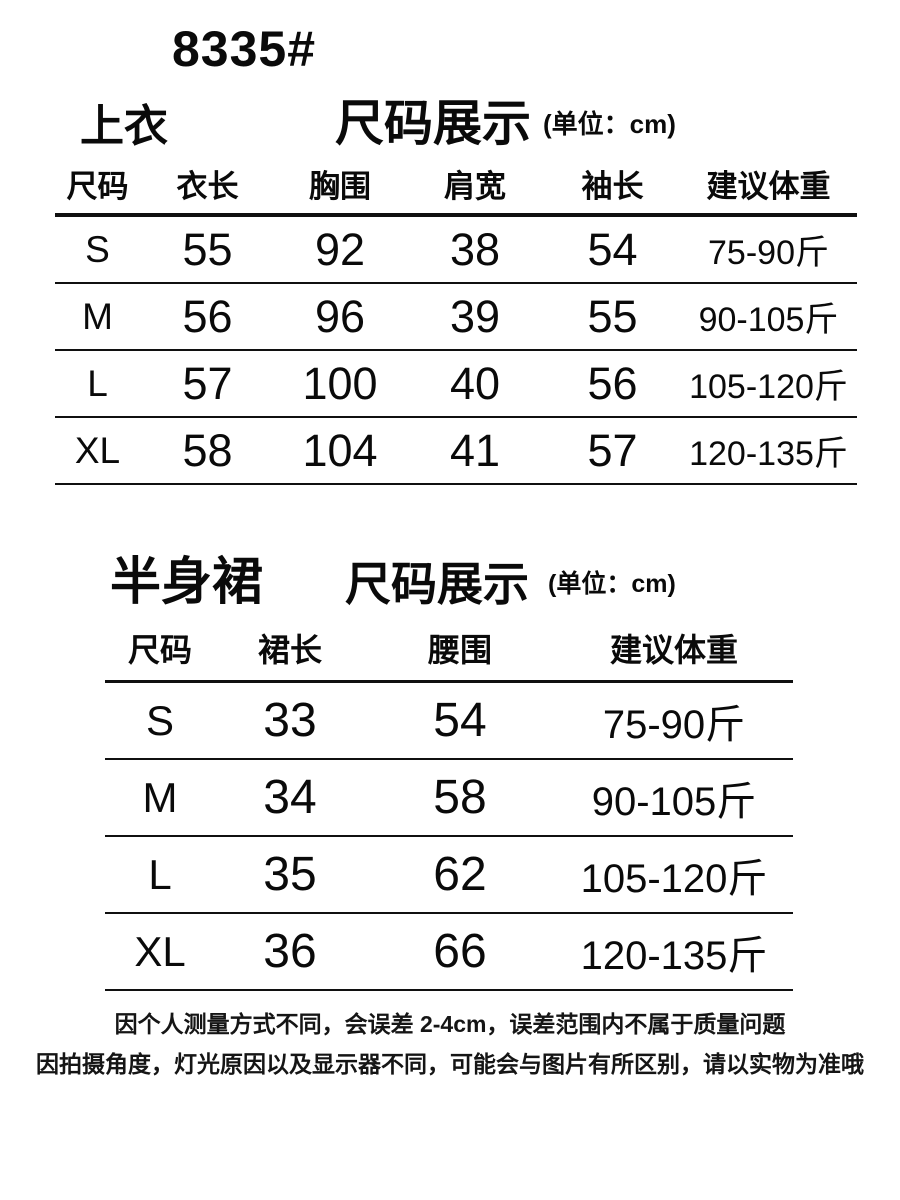 The width and height of the screenshot is (900, 1200). Describe the element at coordinates (612, 584) in the screenshot. I see `skirt-unit-note: (单位：cm)` at that location.